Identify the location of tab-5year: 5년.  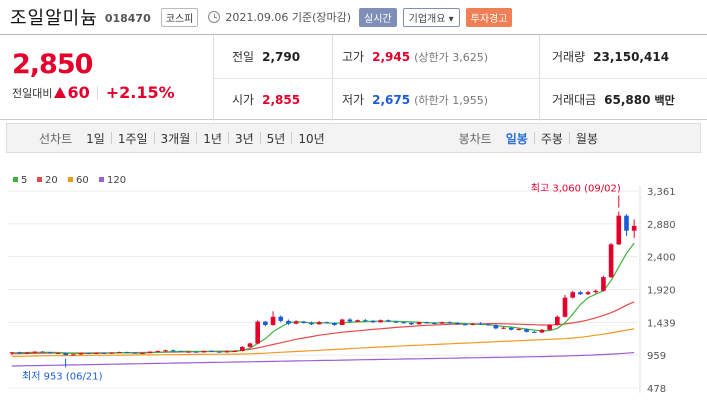
(276, 138).